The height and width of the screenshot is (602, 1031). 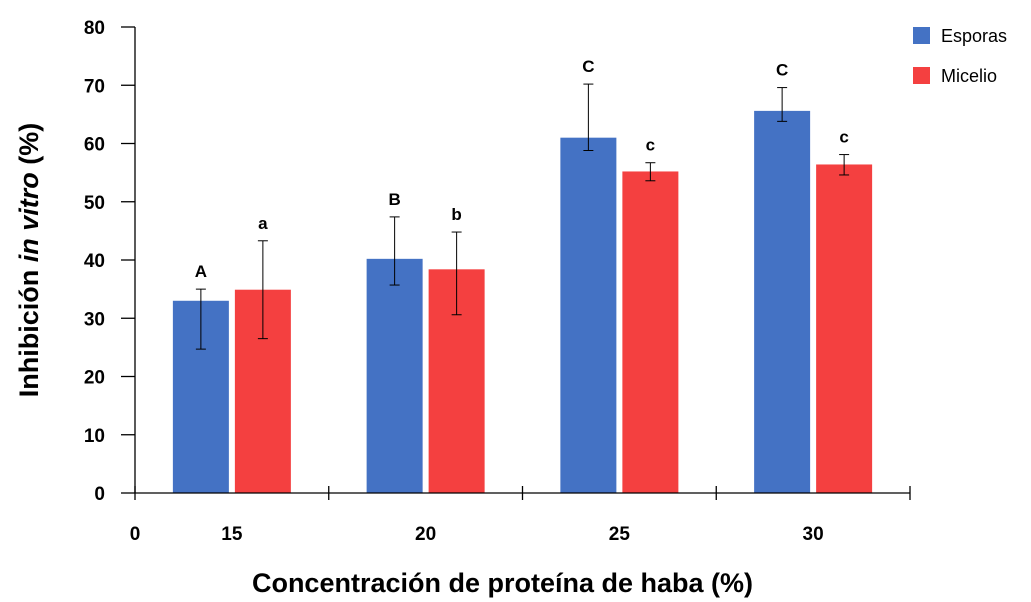 What do you see at coordinates (522, 515) in the screenshot?
I see `x-ticks-layer: 15 20 25 30` at bounding box center [522, 515].